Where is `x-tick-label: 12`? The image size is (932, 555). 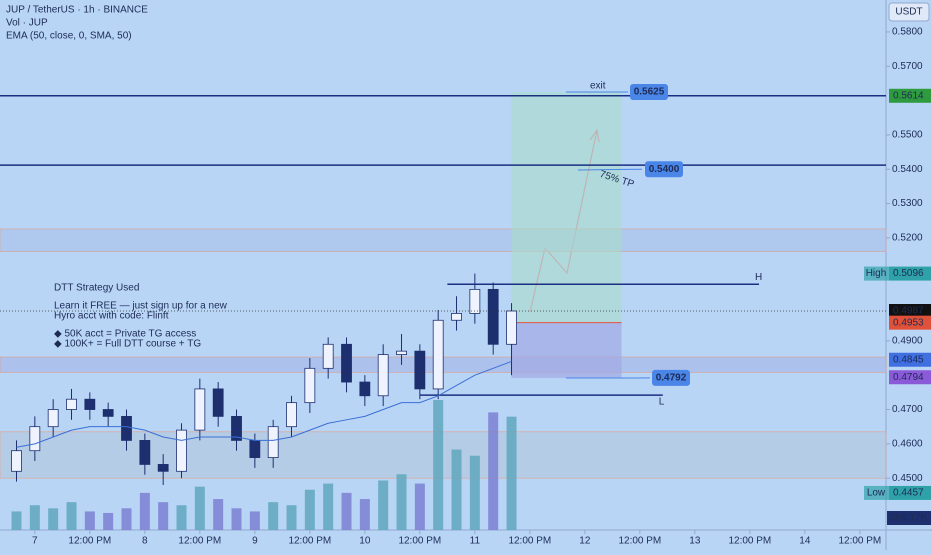
x-tick-label: 12 is located at coordinates (585, 541).